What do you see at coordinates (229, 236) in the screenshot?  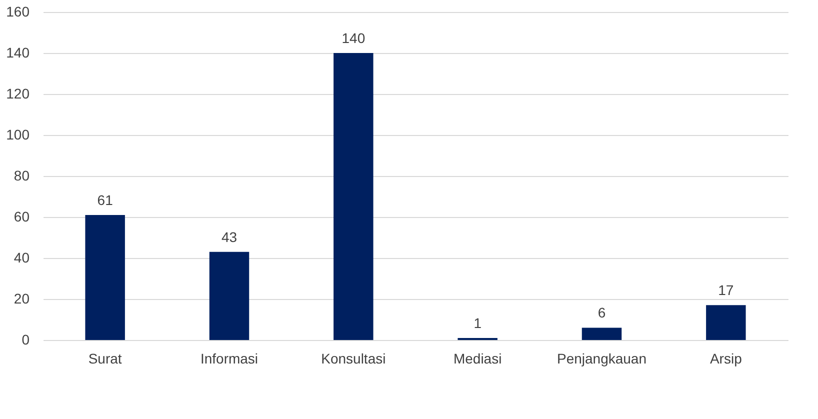 I see `data-label: 43` at bounding box center [229, 236].